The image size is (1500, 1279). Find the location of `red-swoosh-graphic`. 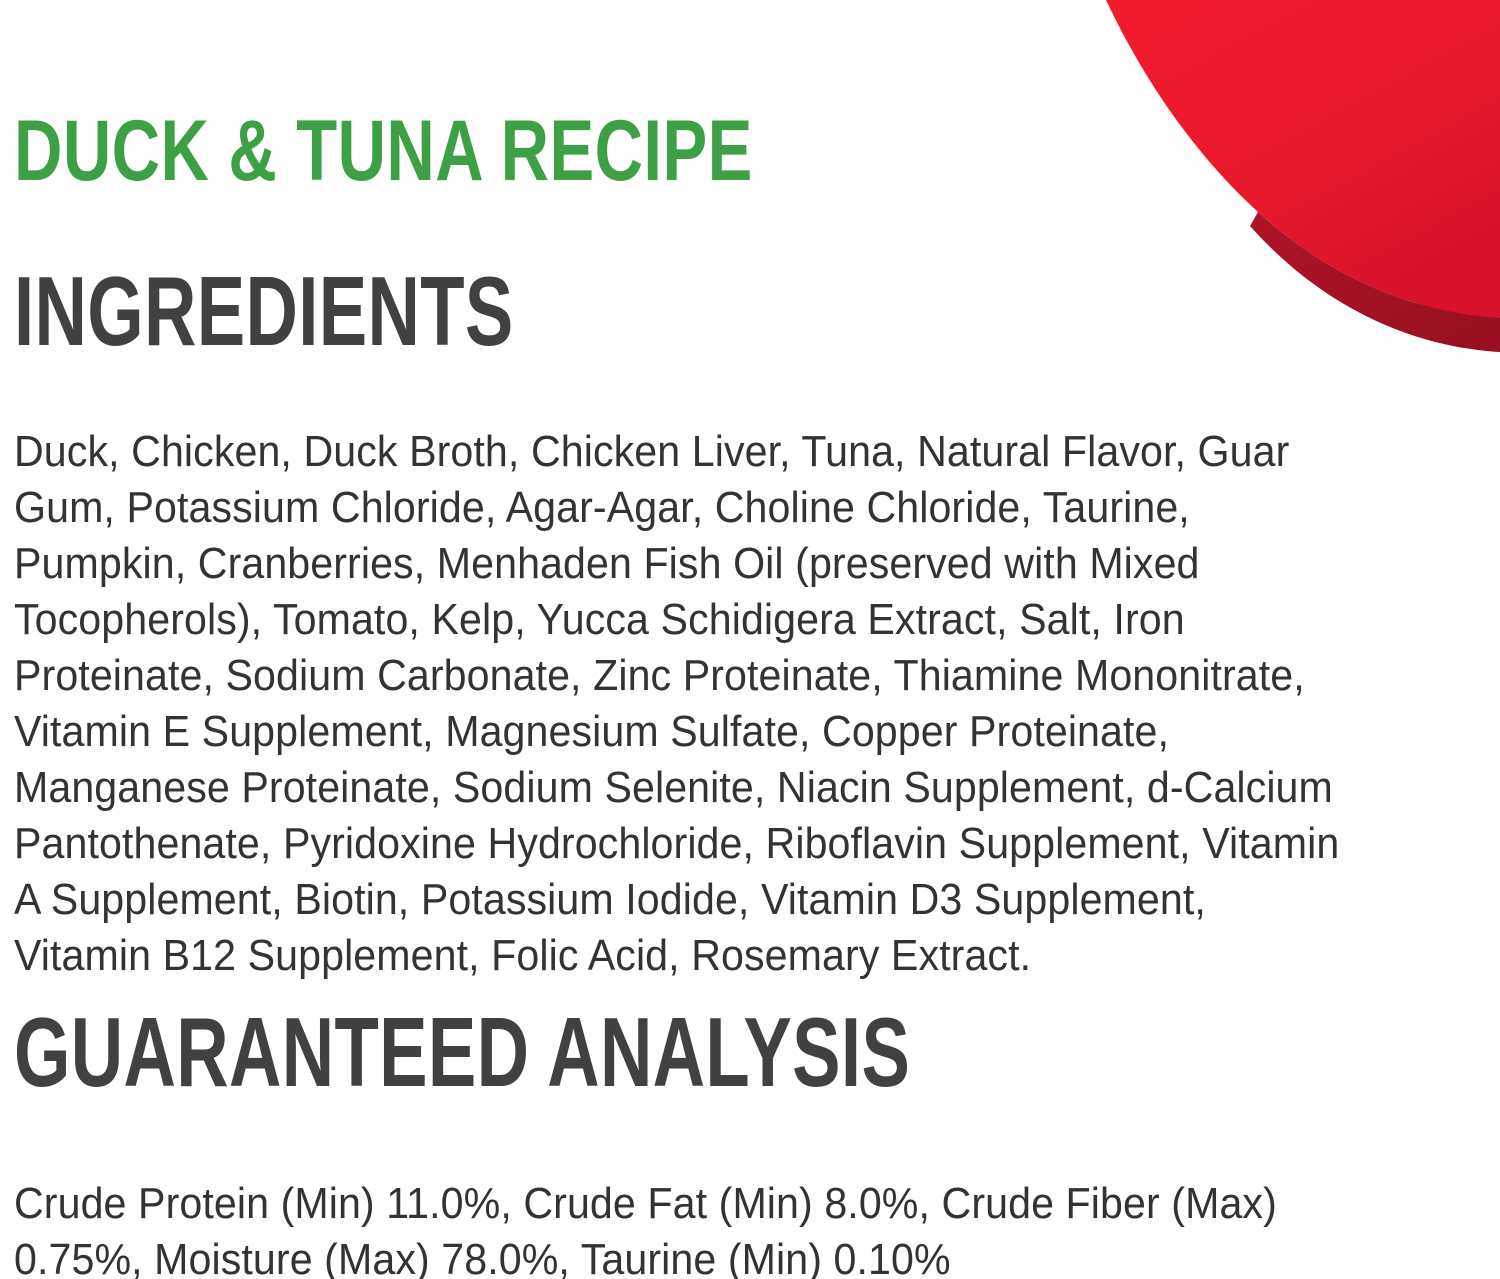

red-swoosh-graphic is located at coordinates (1290, 200).